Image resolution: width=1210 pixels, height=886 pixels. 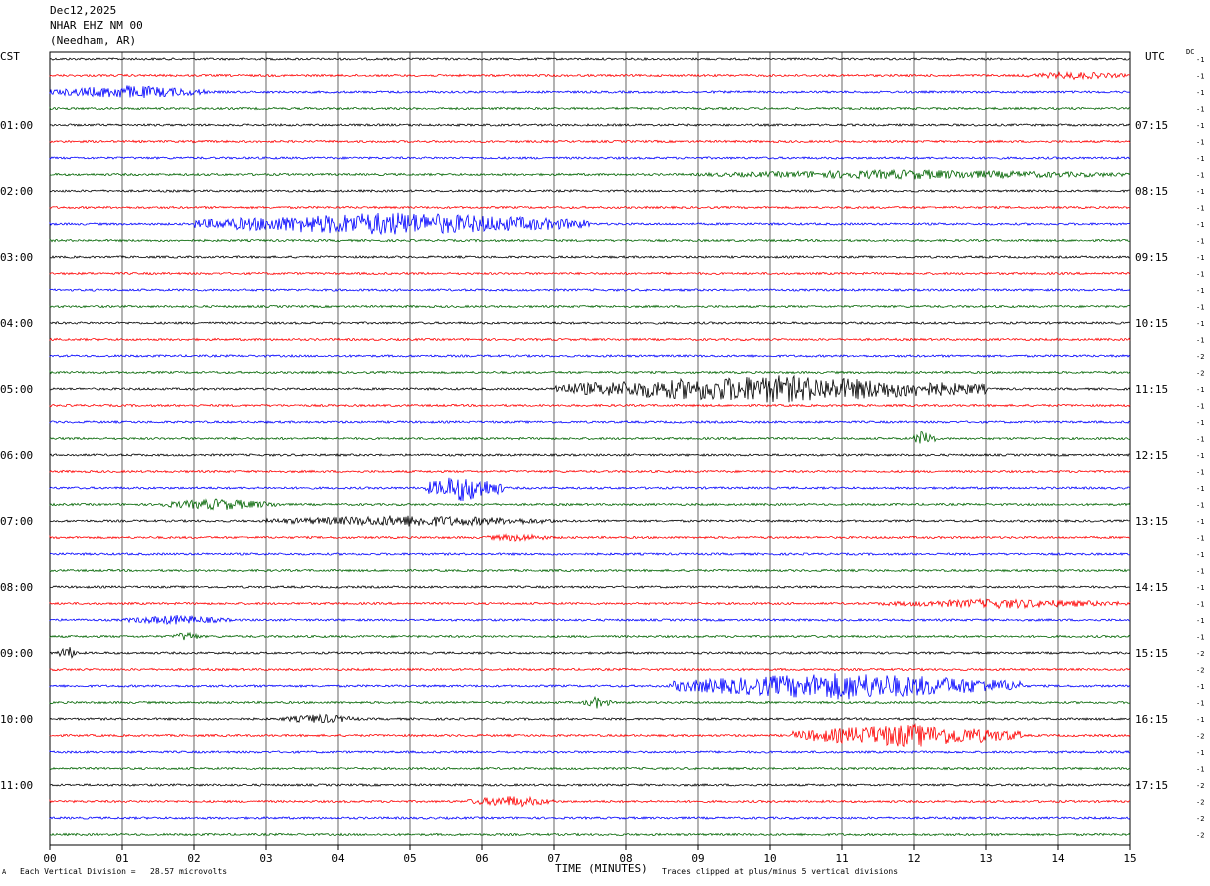 I want to click on right-hour-label: 11:15, so click(x=1151, y=389).